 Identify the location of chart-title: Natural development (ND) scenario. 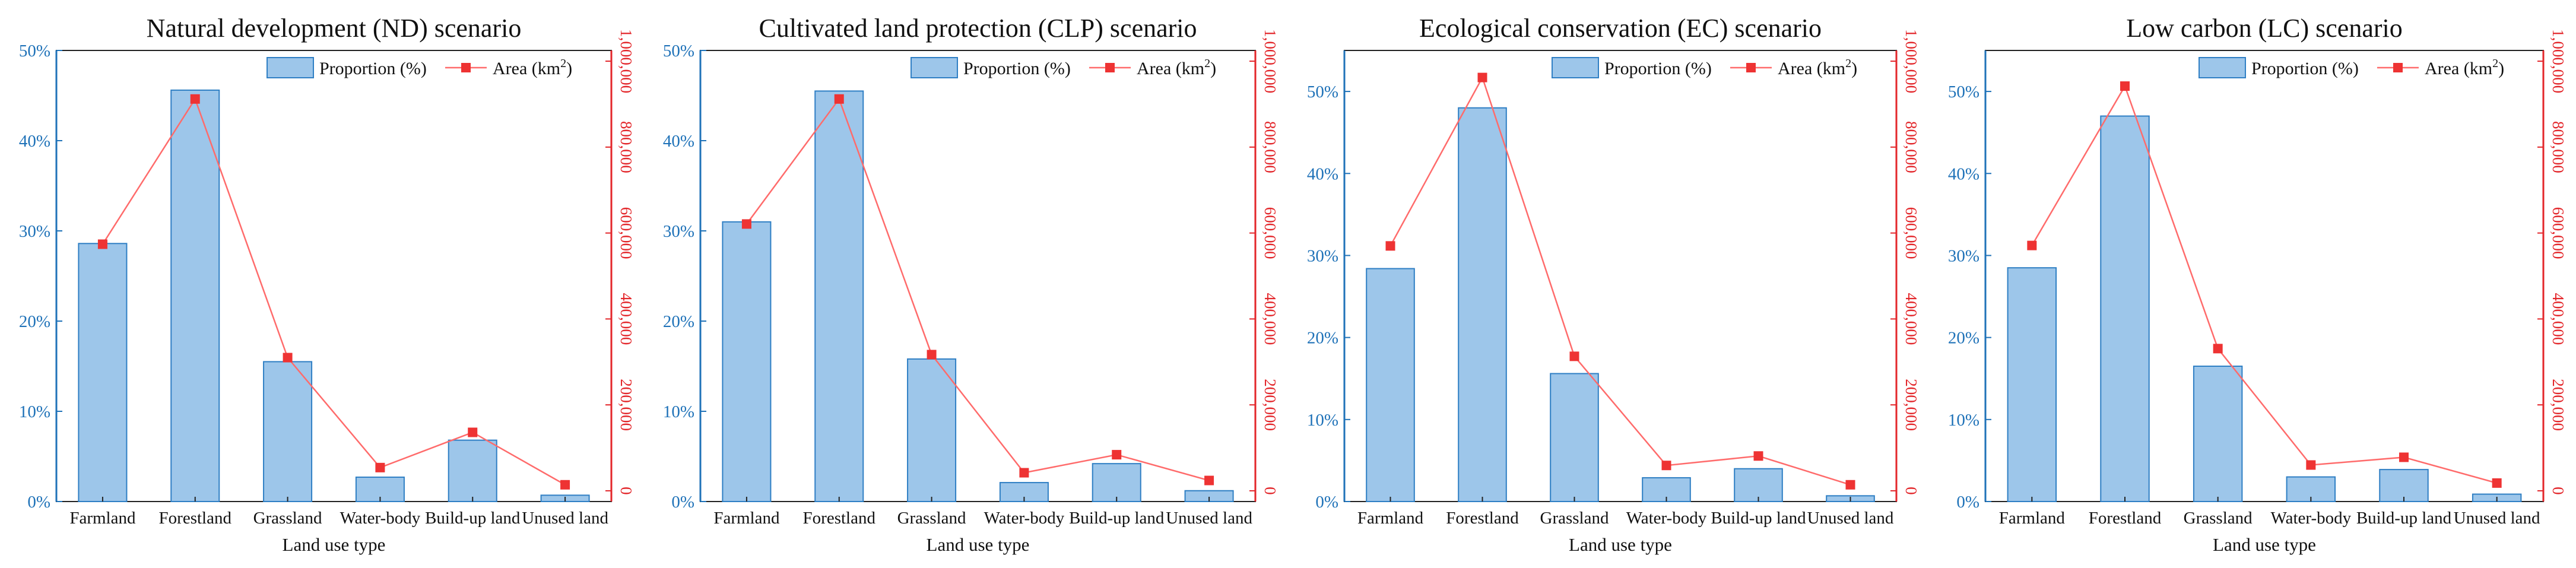
(334, 28).